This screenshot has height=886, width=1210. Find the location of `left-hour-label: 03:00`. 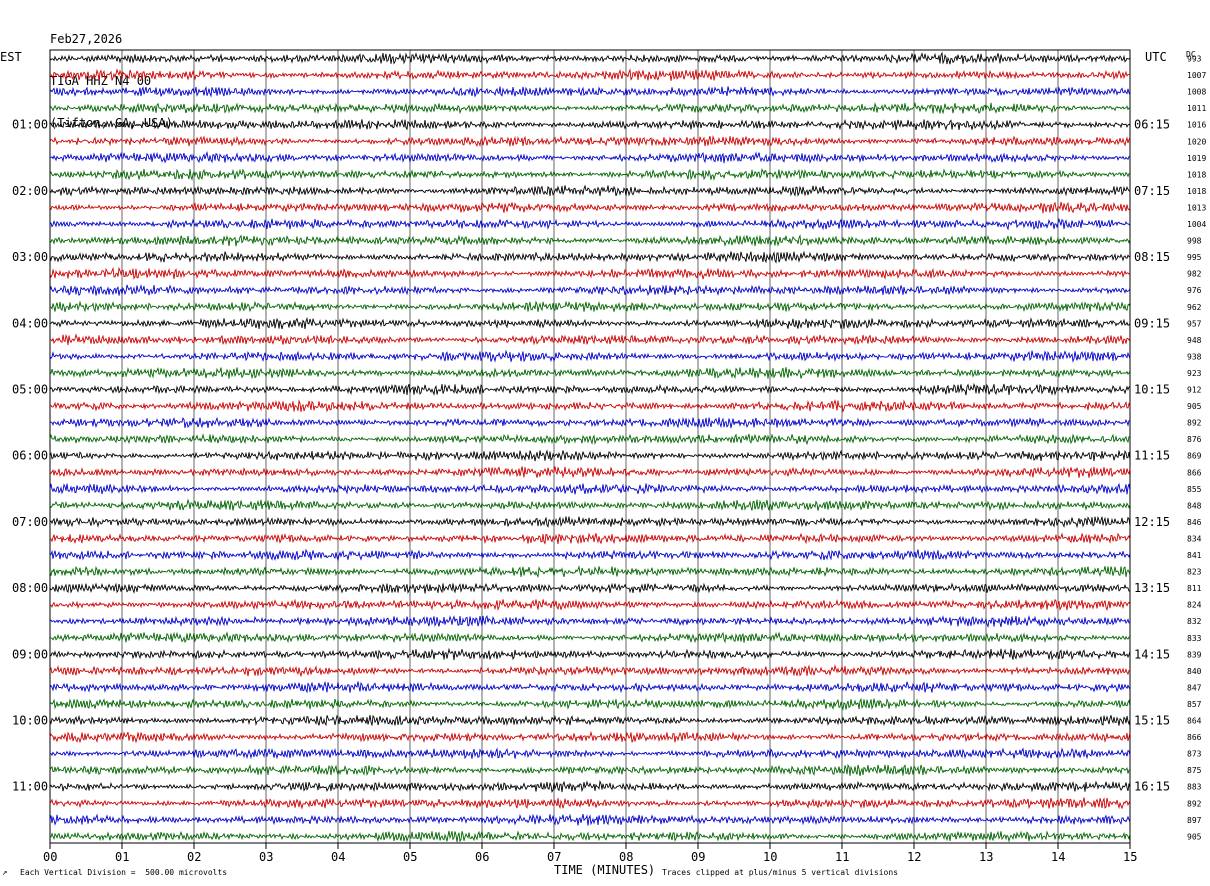

left-hour-label: 03:00 is located at coordinates (30, 257).